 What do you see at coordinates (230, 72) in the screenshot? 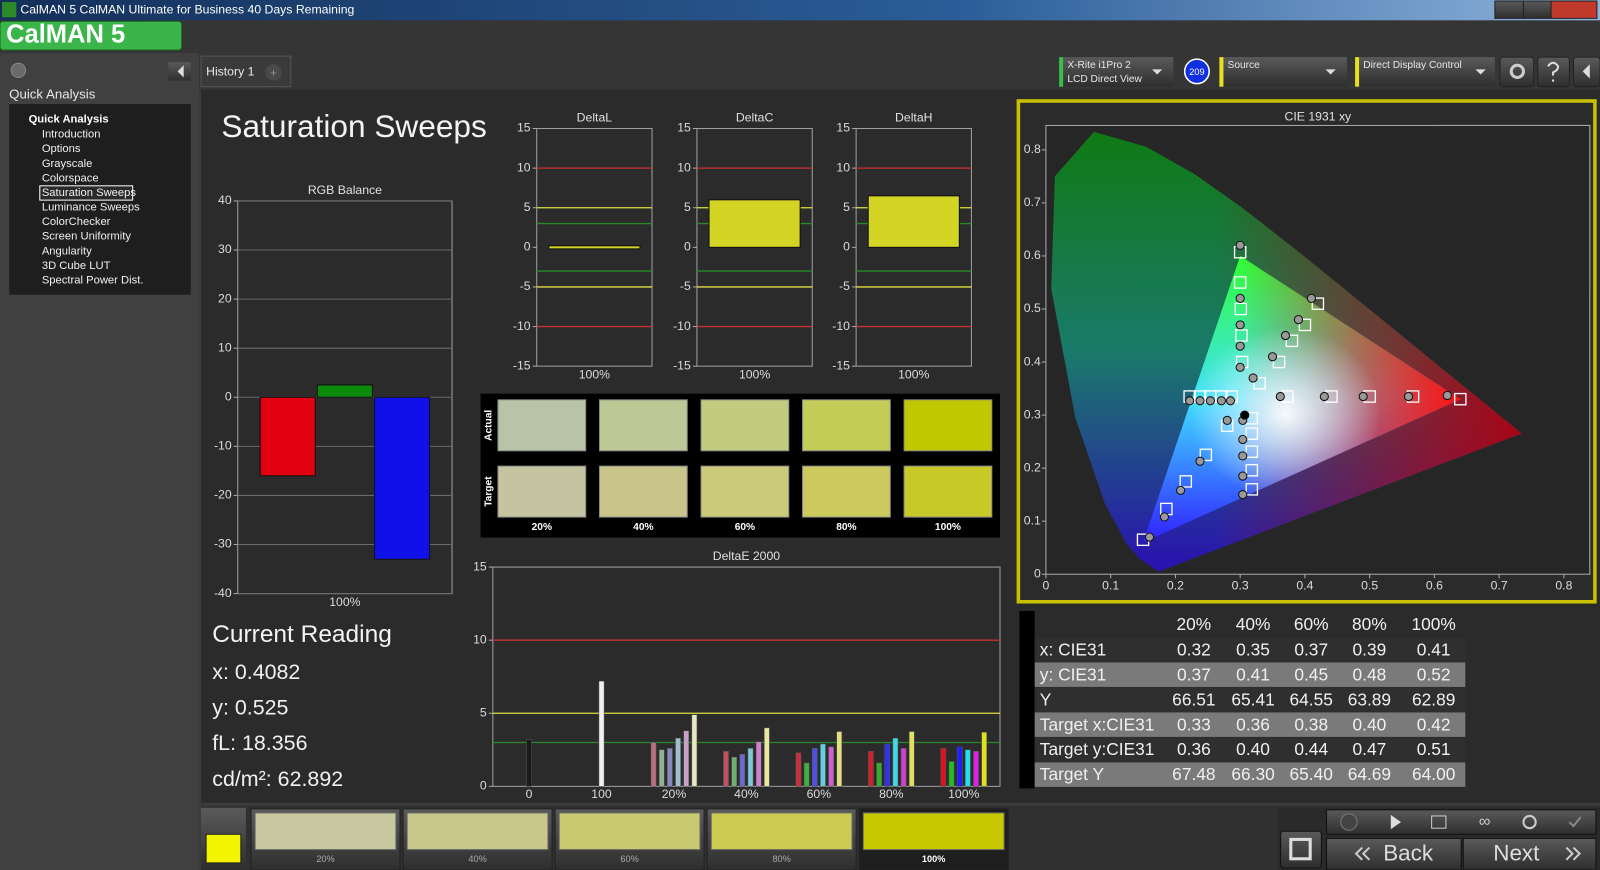
I see `history-tab-label: History 1` at bounding box center [230, 72].